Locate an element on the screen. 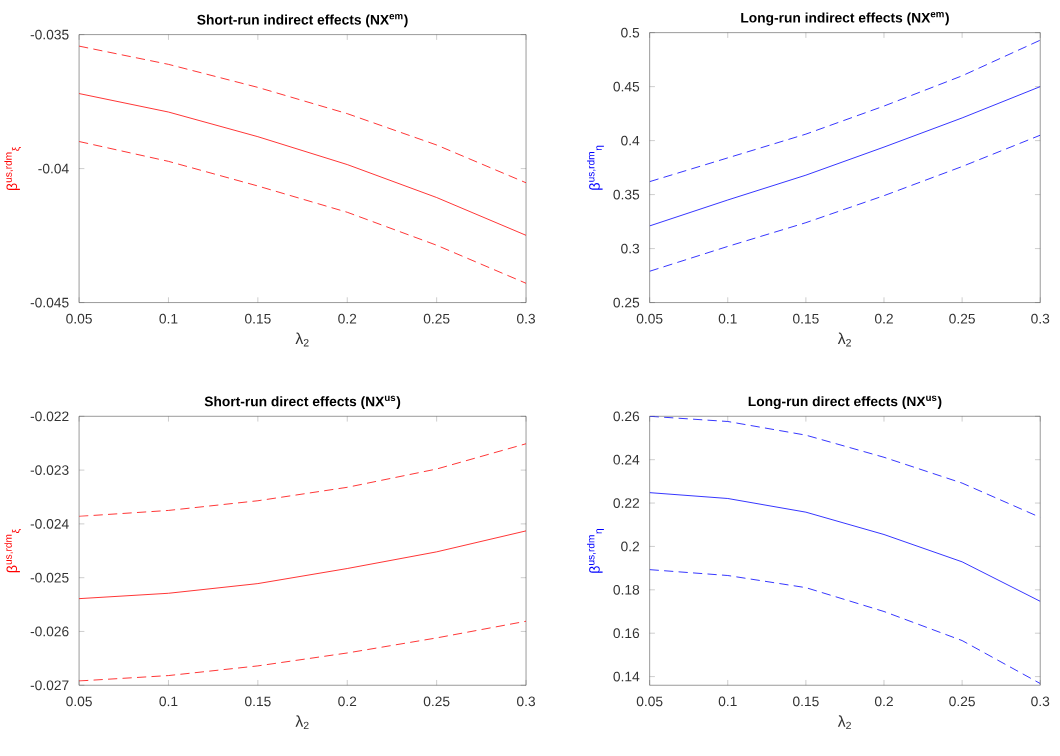  y-tick-label: 0.2 is located at coordinates (630, 546).